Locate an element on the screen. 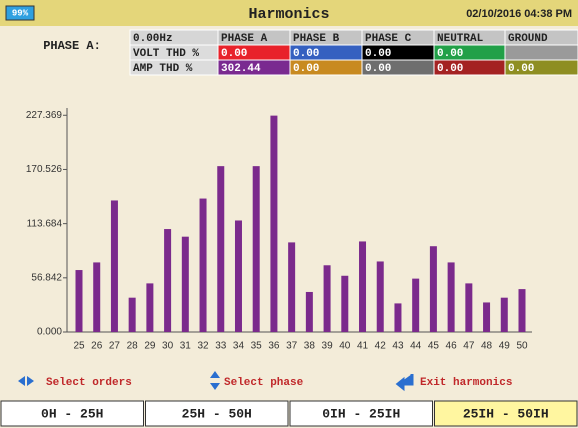  cell-text: NEUTRAL is located at coordinates (460, 39).